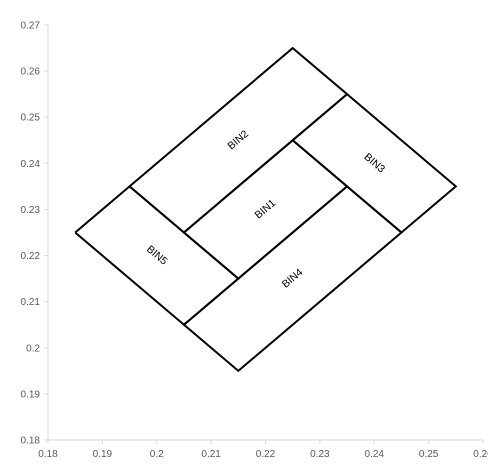  Describe the element at coordinates (211, 454) in the screenshot. I see `x-tick-label: 0.21` at that location.